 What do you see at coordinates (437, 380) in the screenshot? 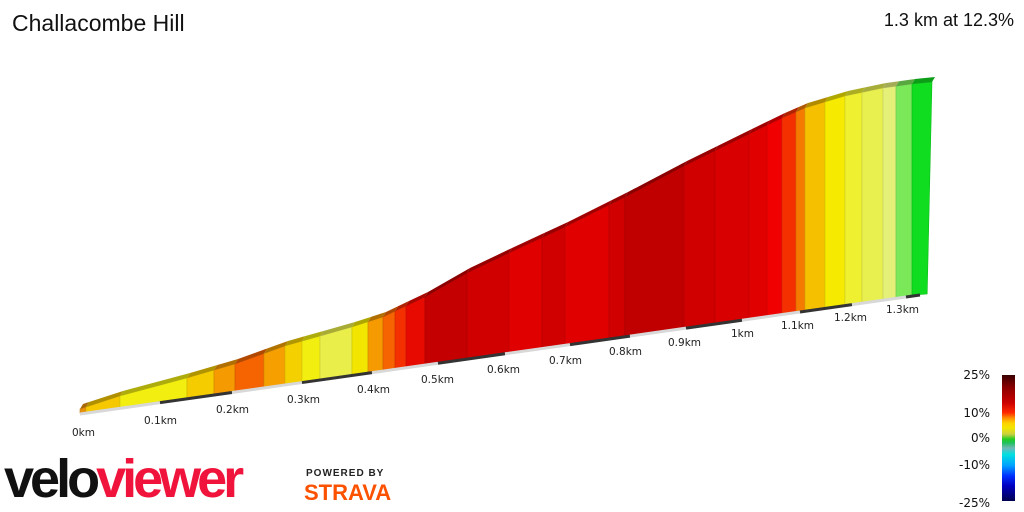
I see `distance-tick-label: 0.5km` at bounding box center [437, 380].